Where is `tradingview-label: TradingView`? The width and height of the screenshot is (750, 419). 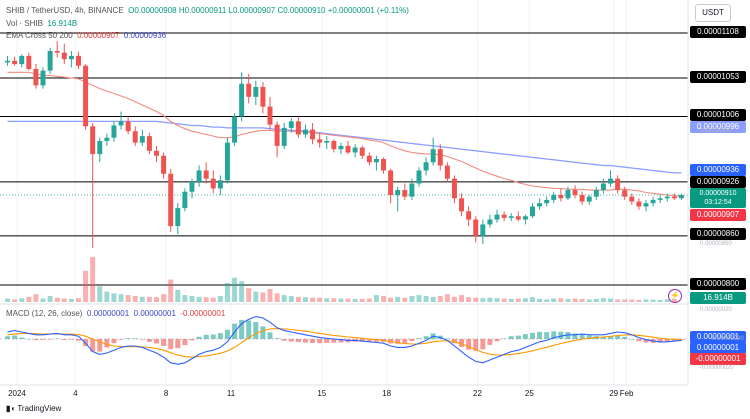 tradingview-label: TradingView is located at coordinates (39, 408).